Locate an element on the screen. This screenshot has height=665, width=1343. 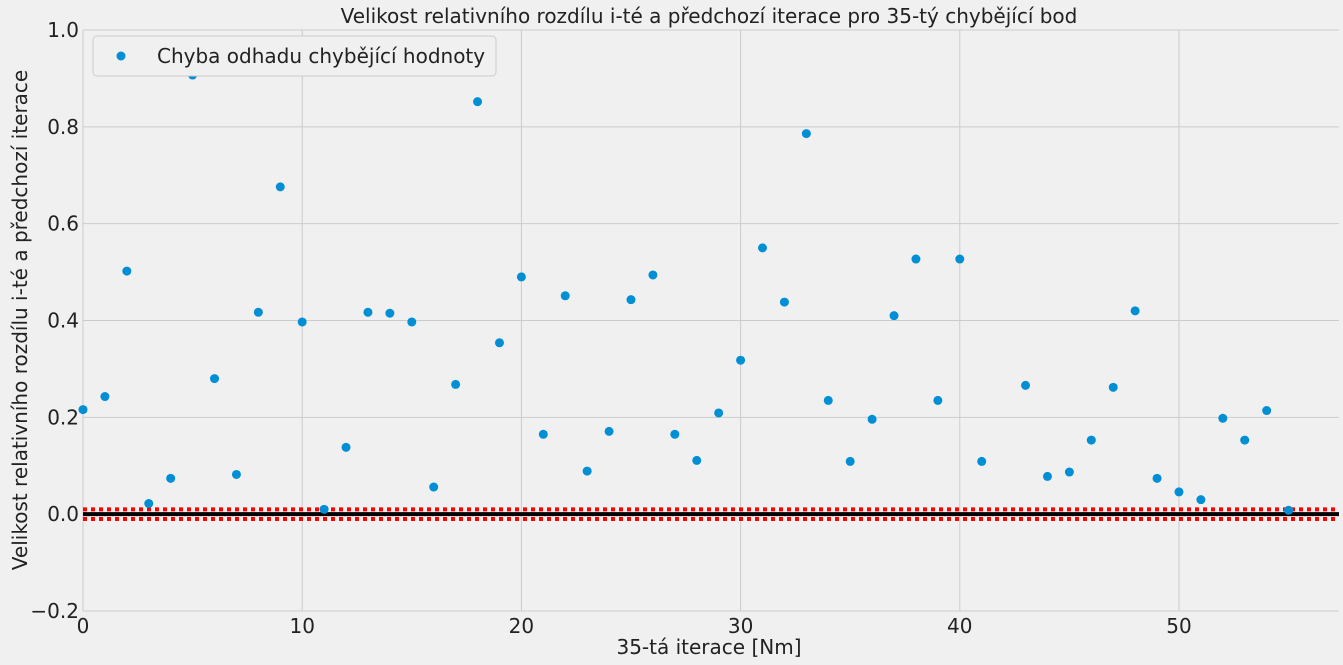
x-tick-label: 50 is located at coordinates (1178, 626).